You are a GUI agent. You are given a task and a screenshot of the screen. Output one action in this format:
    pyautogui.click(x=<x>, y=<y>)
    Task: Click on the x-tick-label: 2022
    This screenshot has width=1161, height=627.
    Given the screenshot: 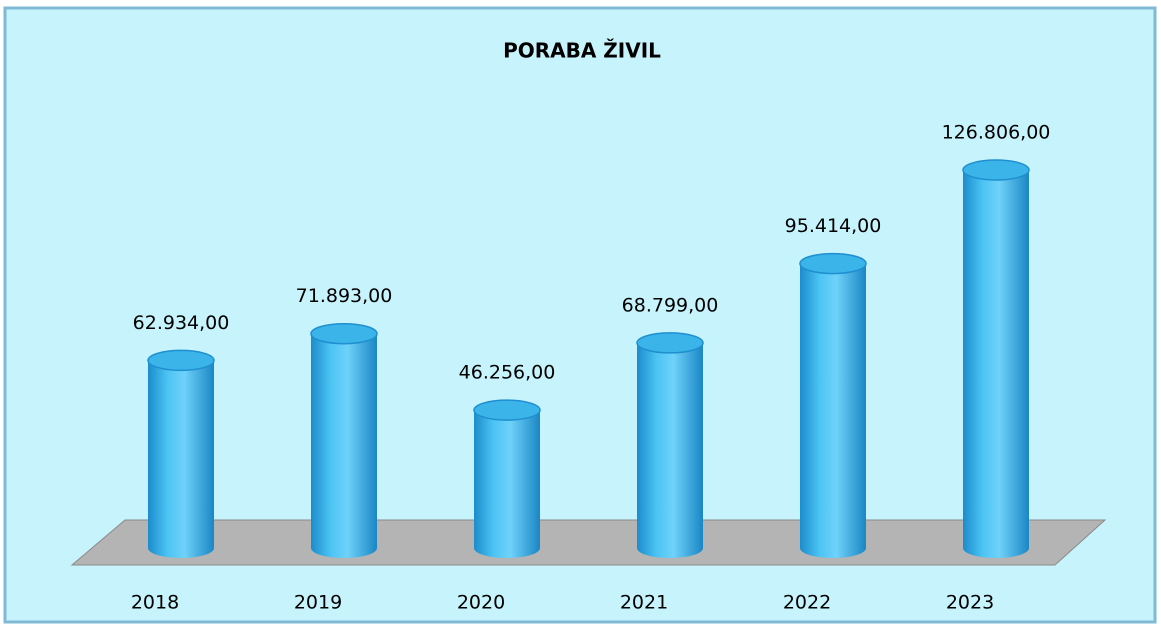 What is the action you would take?
    pyautogui.click(x=807, y=603)
    